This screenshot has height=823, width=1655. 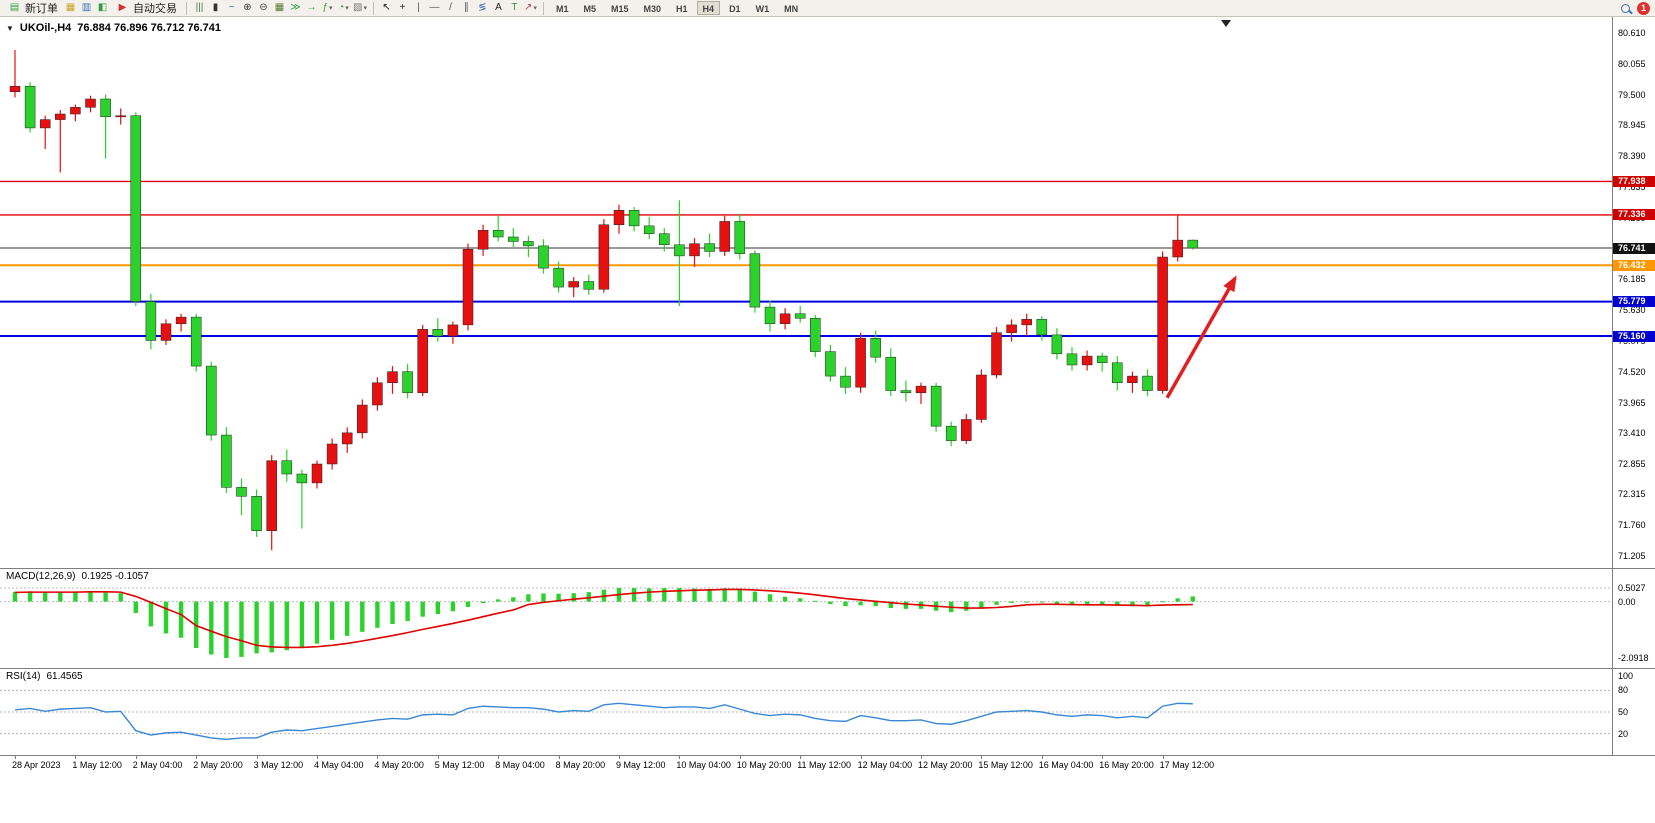 What do you see at coordinates (122, 7) in the screenshot?
I see `auto-trading-icon: ▶` at bounding box center [122, 7].